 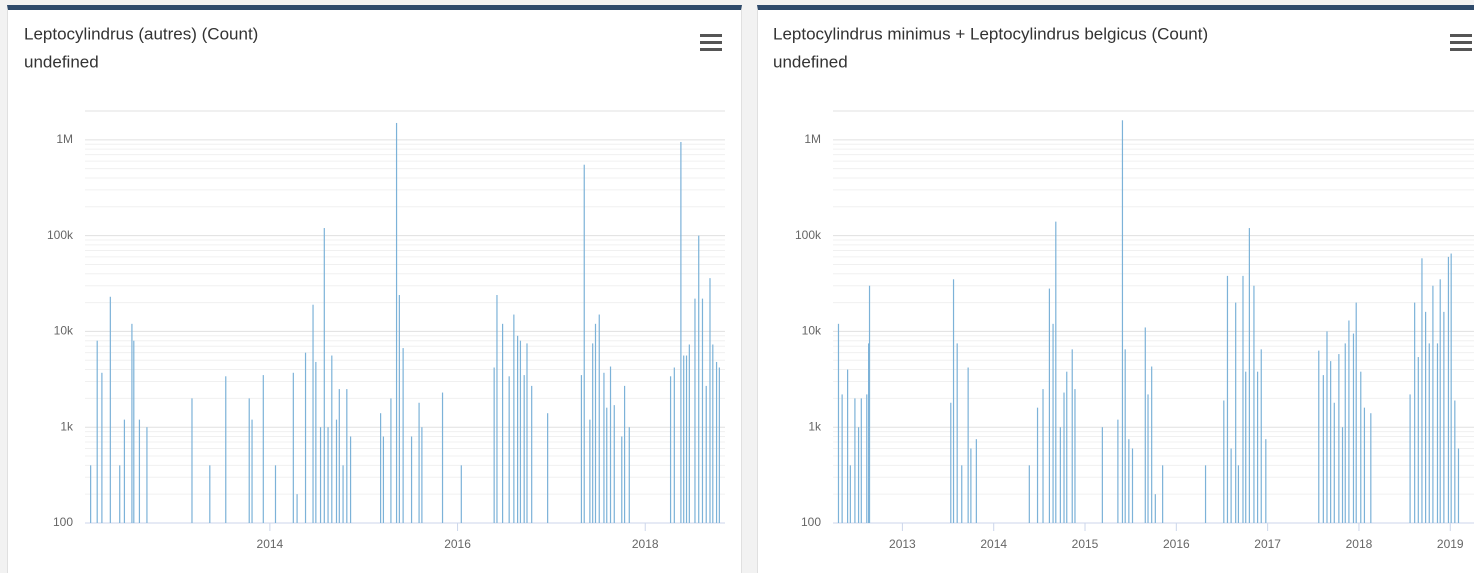 What do you see at coordinates (1450, 544) in the screenshot?
I see `x-tick-label: 2019` at bounding box center [1450, 544].